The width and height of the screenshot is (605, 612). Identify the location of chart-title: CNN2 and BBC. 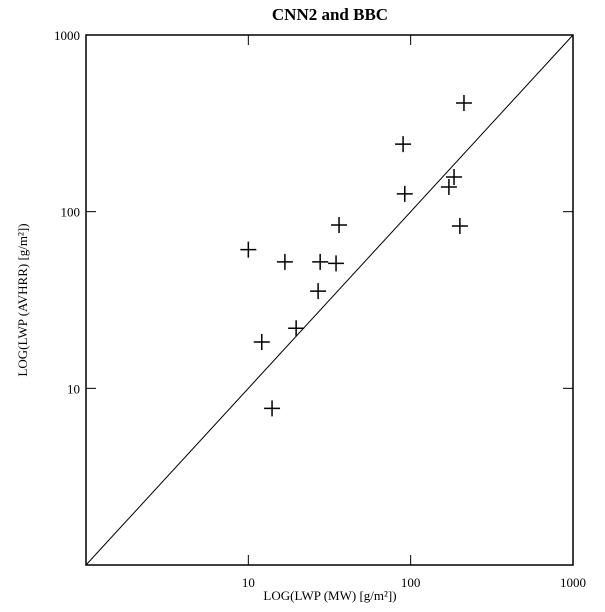
(330, 14).